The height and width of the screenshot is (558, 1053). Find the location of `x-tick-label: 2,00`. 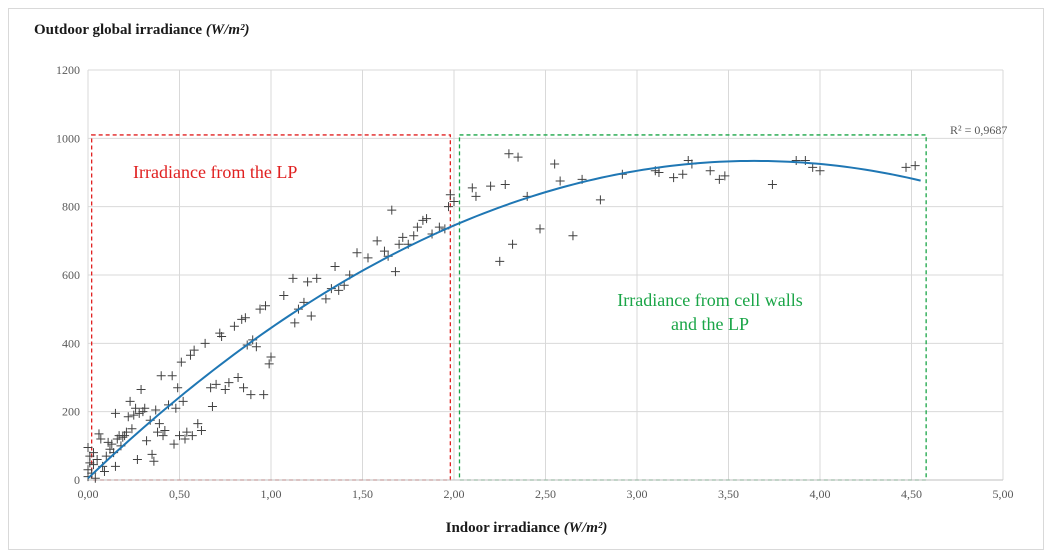

x-tick-label: 2,00 is located at coordinates (454, 494).